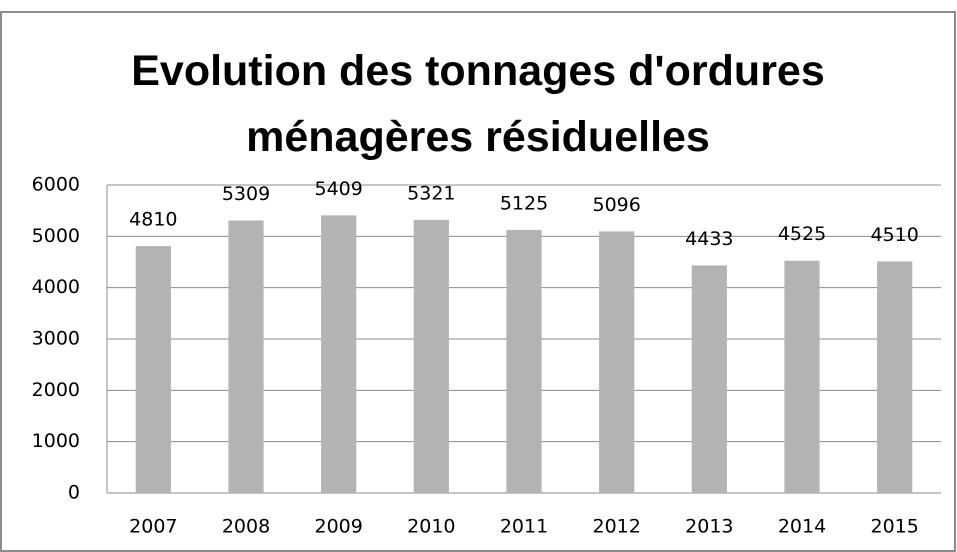 The image size is (957, 552). What do you see at coordinates (246, 527) in the screenshot?
I see `x-tick-label: 2008` at bounding box center [246, 527].